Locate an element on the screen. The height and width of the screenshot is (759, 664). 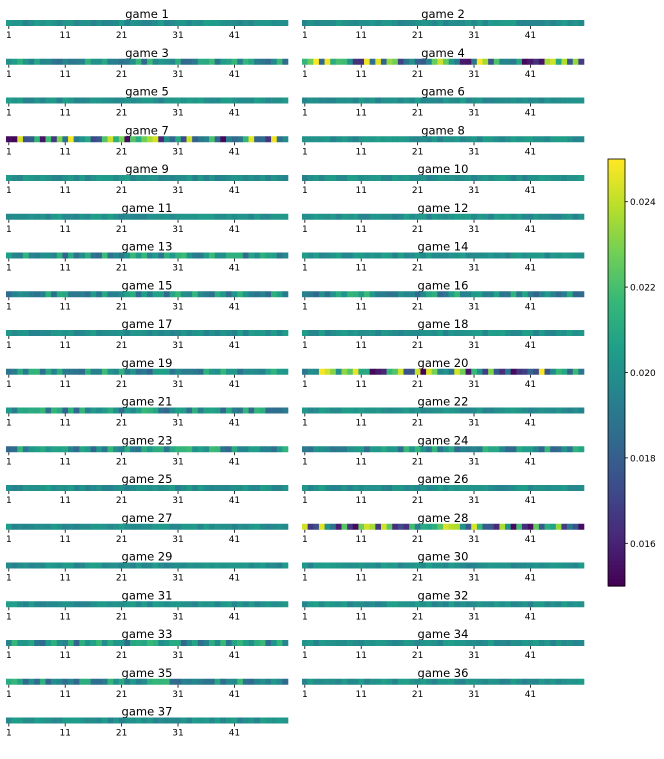
x-tick-label: 31 is located at coordinates (177, 385).